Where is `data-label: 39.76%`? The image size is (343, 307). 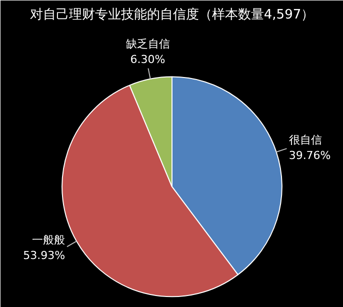
data-label: 39.76% is located at coordinates (309, 155).